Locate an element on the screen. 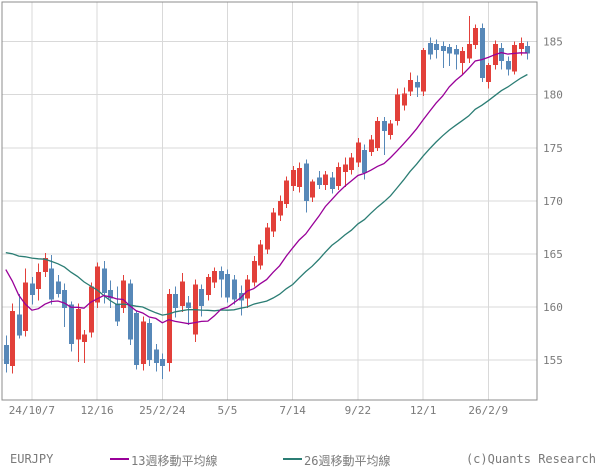 The image size is (600, 475). y-axis-tick-label: 185 is located at coordinates (553, 42).